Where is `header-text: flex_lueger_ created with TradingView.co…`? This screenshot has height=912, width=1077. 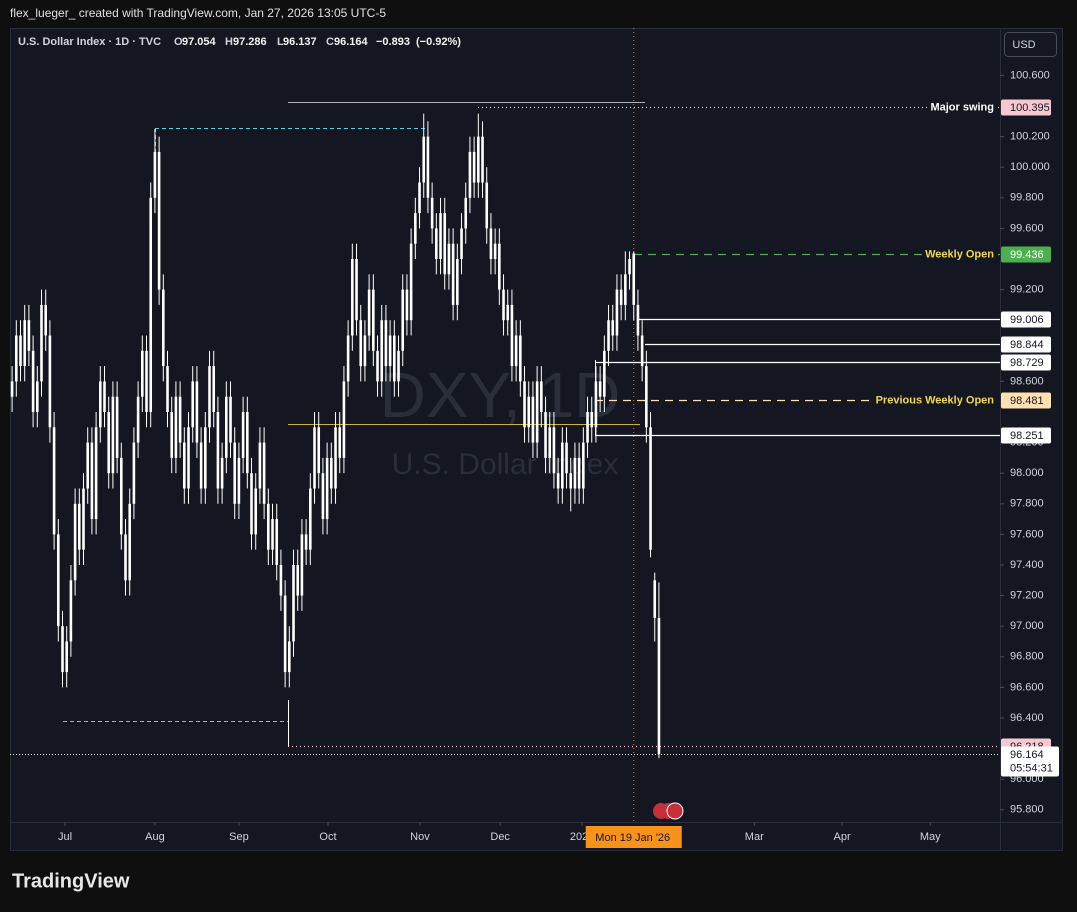
header-text: flex_lueger_ created with TradingView.co… is located at coordinates (198, 13).